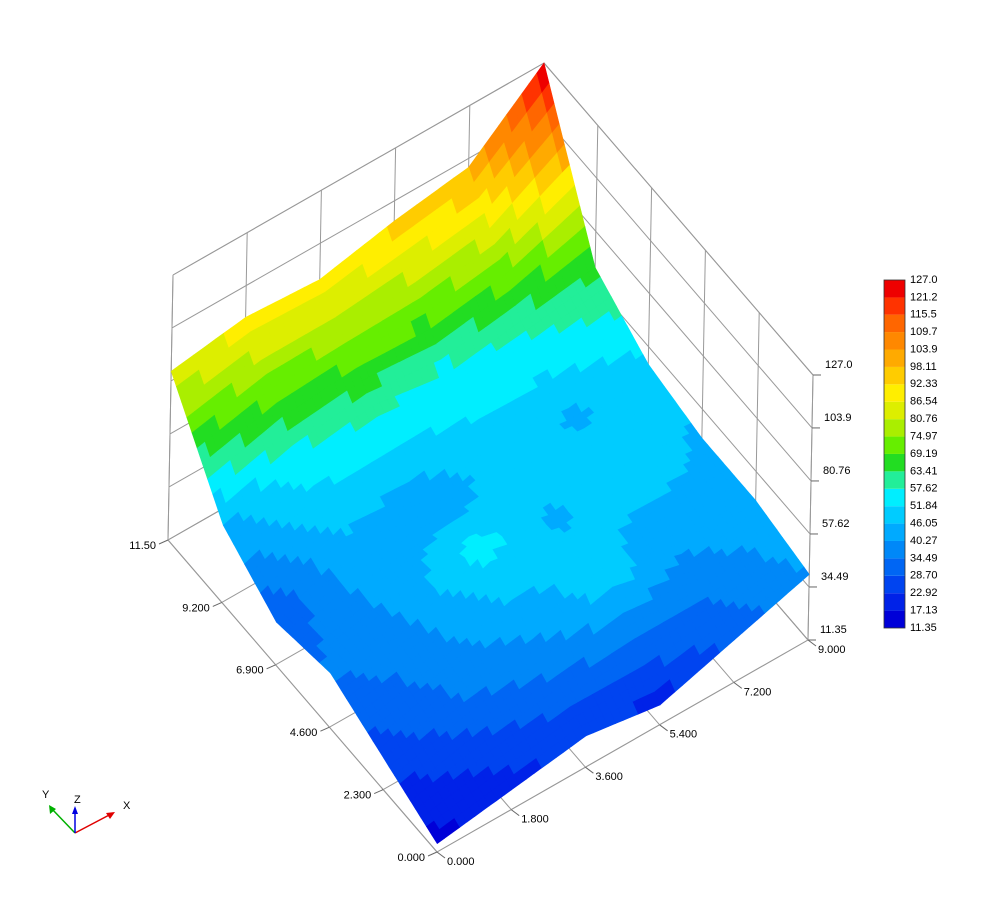 The height and width of the screenshot is (915, 985). I want to click on colorbar-label: 46.05, so click(924, 523).